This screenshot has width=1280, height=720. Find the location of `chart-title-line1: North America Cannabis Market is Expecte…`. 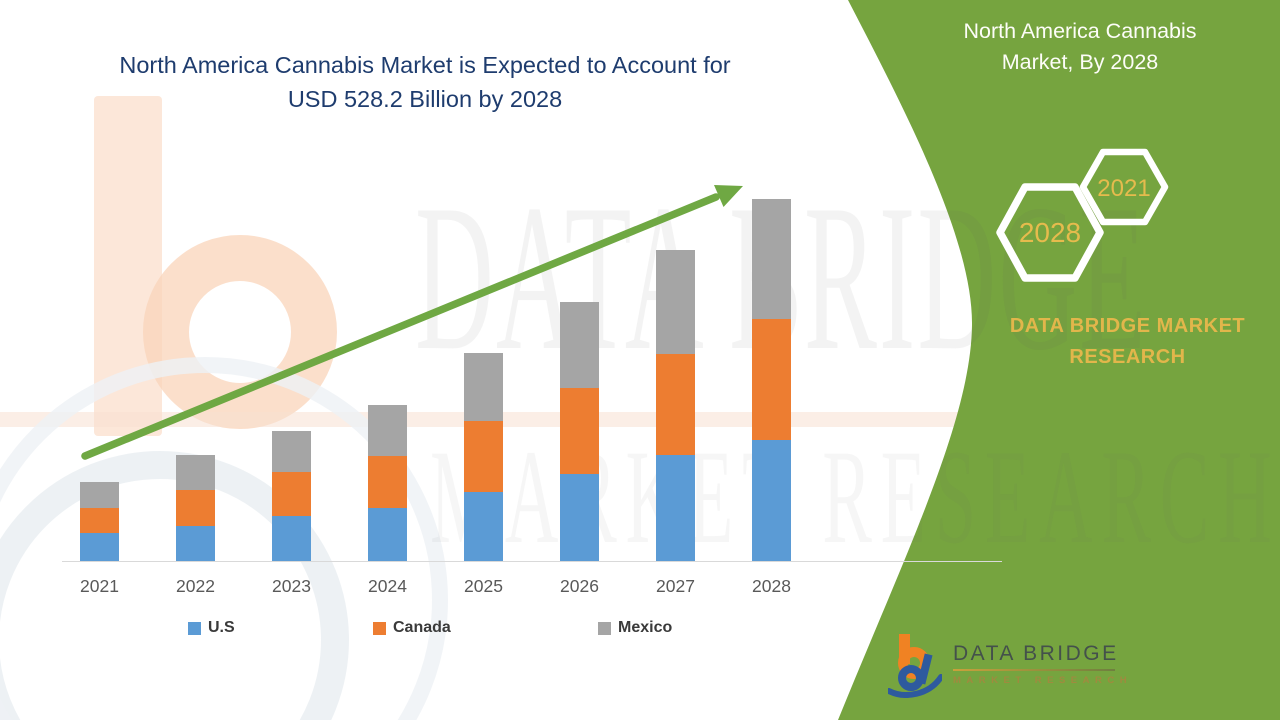

chart-title-line1: North America Cannabis Market is Expecte… is located at coordinates (425, 65).